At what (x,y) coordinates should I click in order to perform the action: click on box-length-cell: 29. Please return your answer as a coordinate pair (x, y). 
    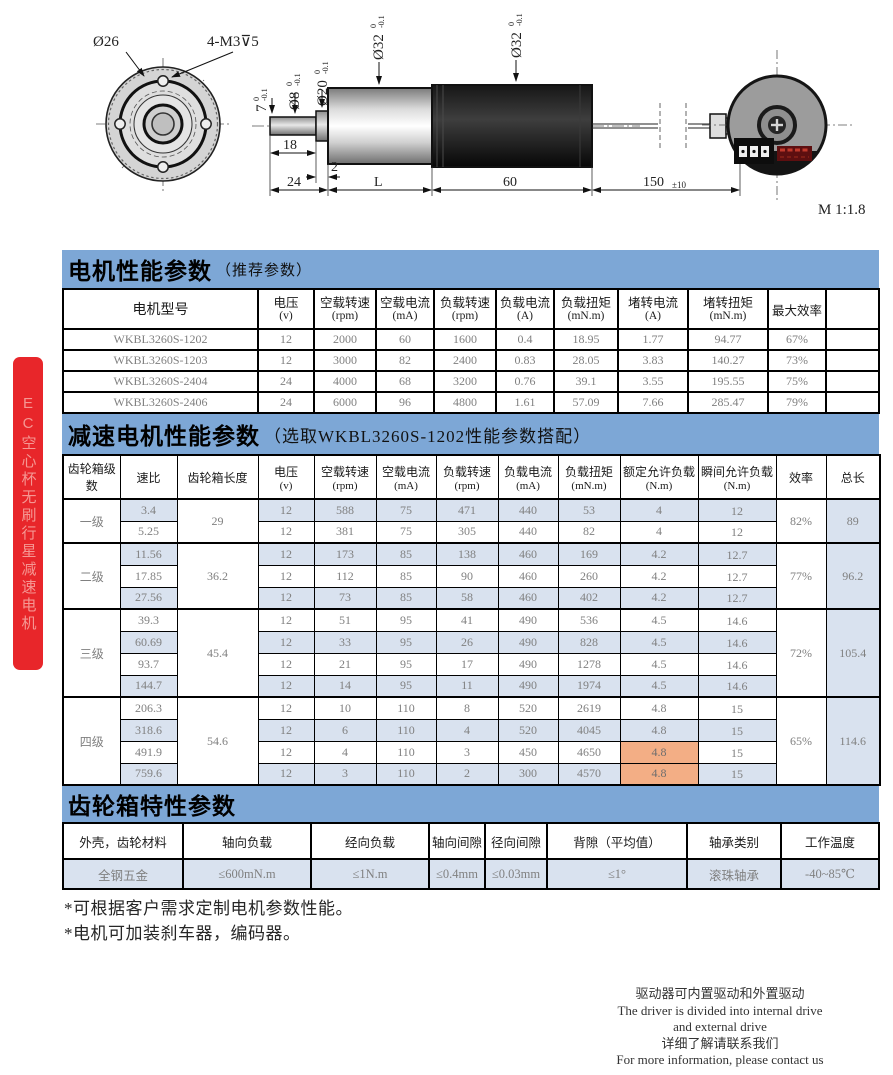
    Looking at the image, I should click on (217, 521).